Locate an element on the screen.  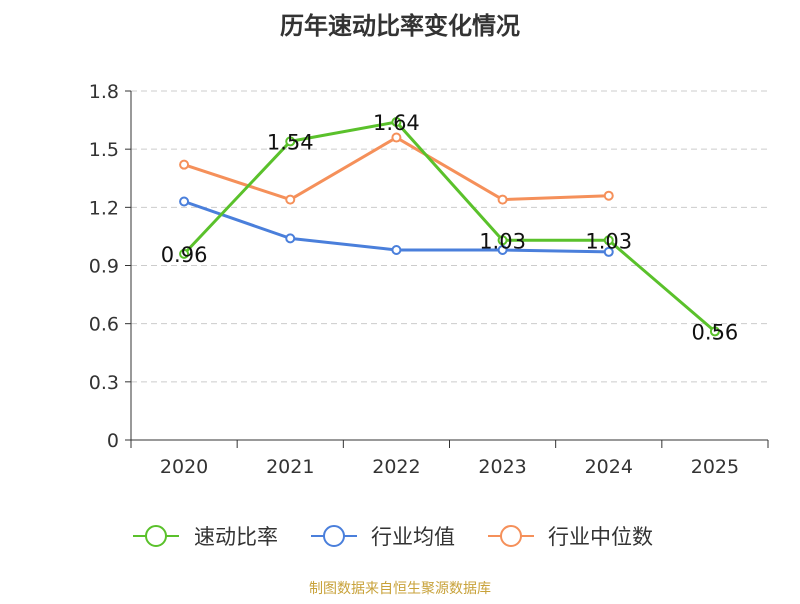
y-tick-label: 0 is located at coordinates (113, 441).